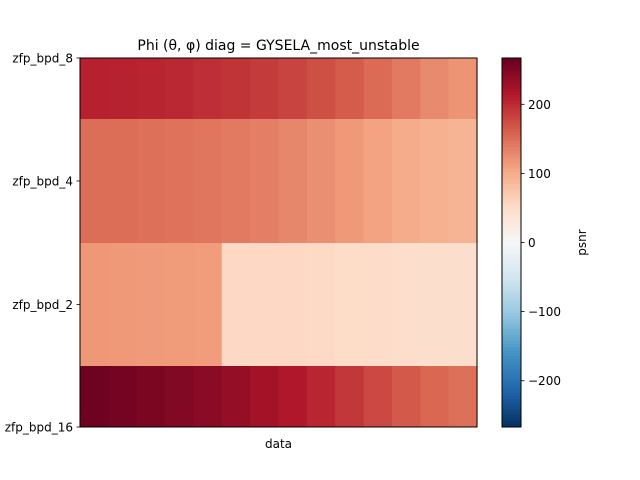 The width and height of the screenshot is (640, 480). I want to click on y-tick-label: zfp_bpd_8, so click(42, 59).